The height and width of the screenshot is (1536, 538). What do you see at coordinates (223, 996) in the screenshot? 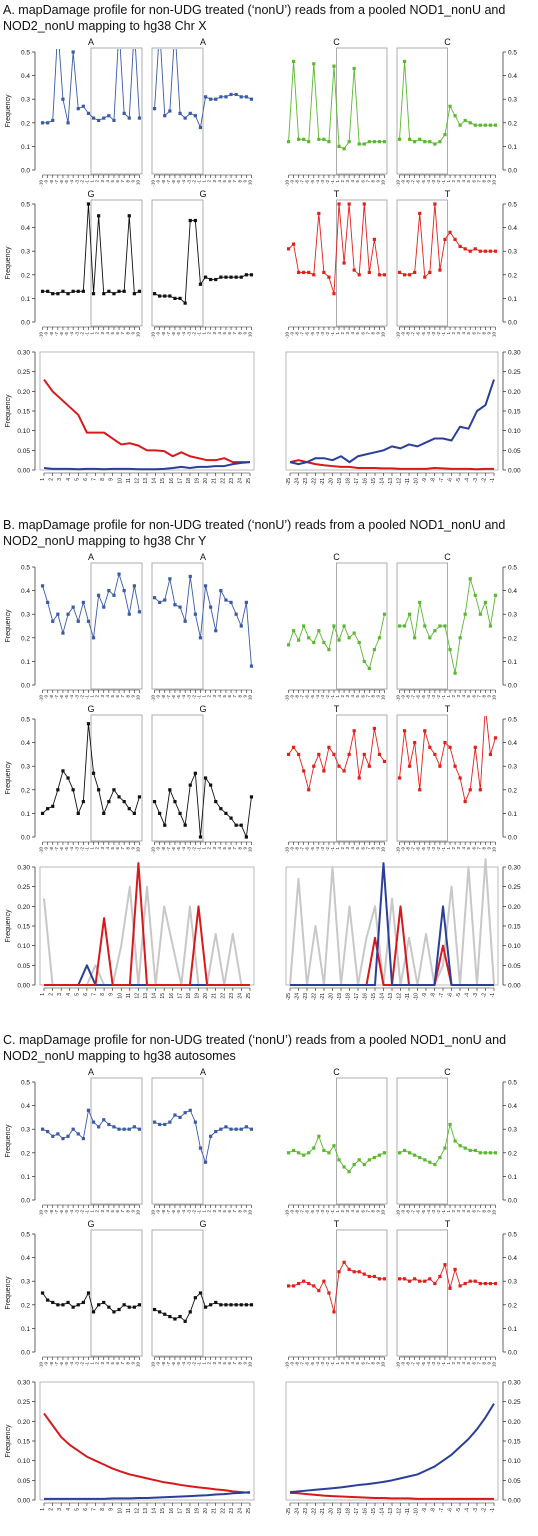
I see `x-tick-label: 22` at bounding box center [223, 996].